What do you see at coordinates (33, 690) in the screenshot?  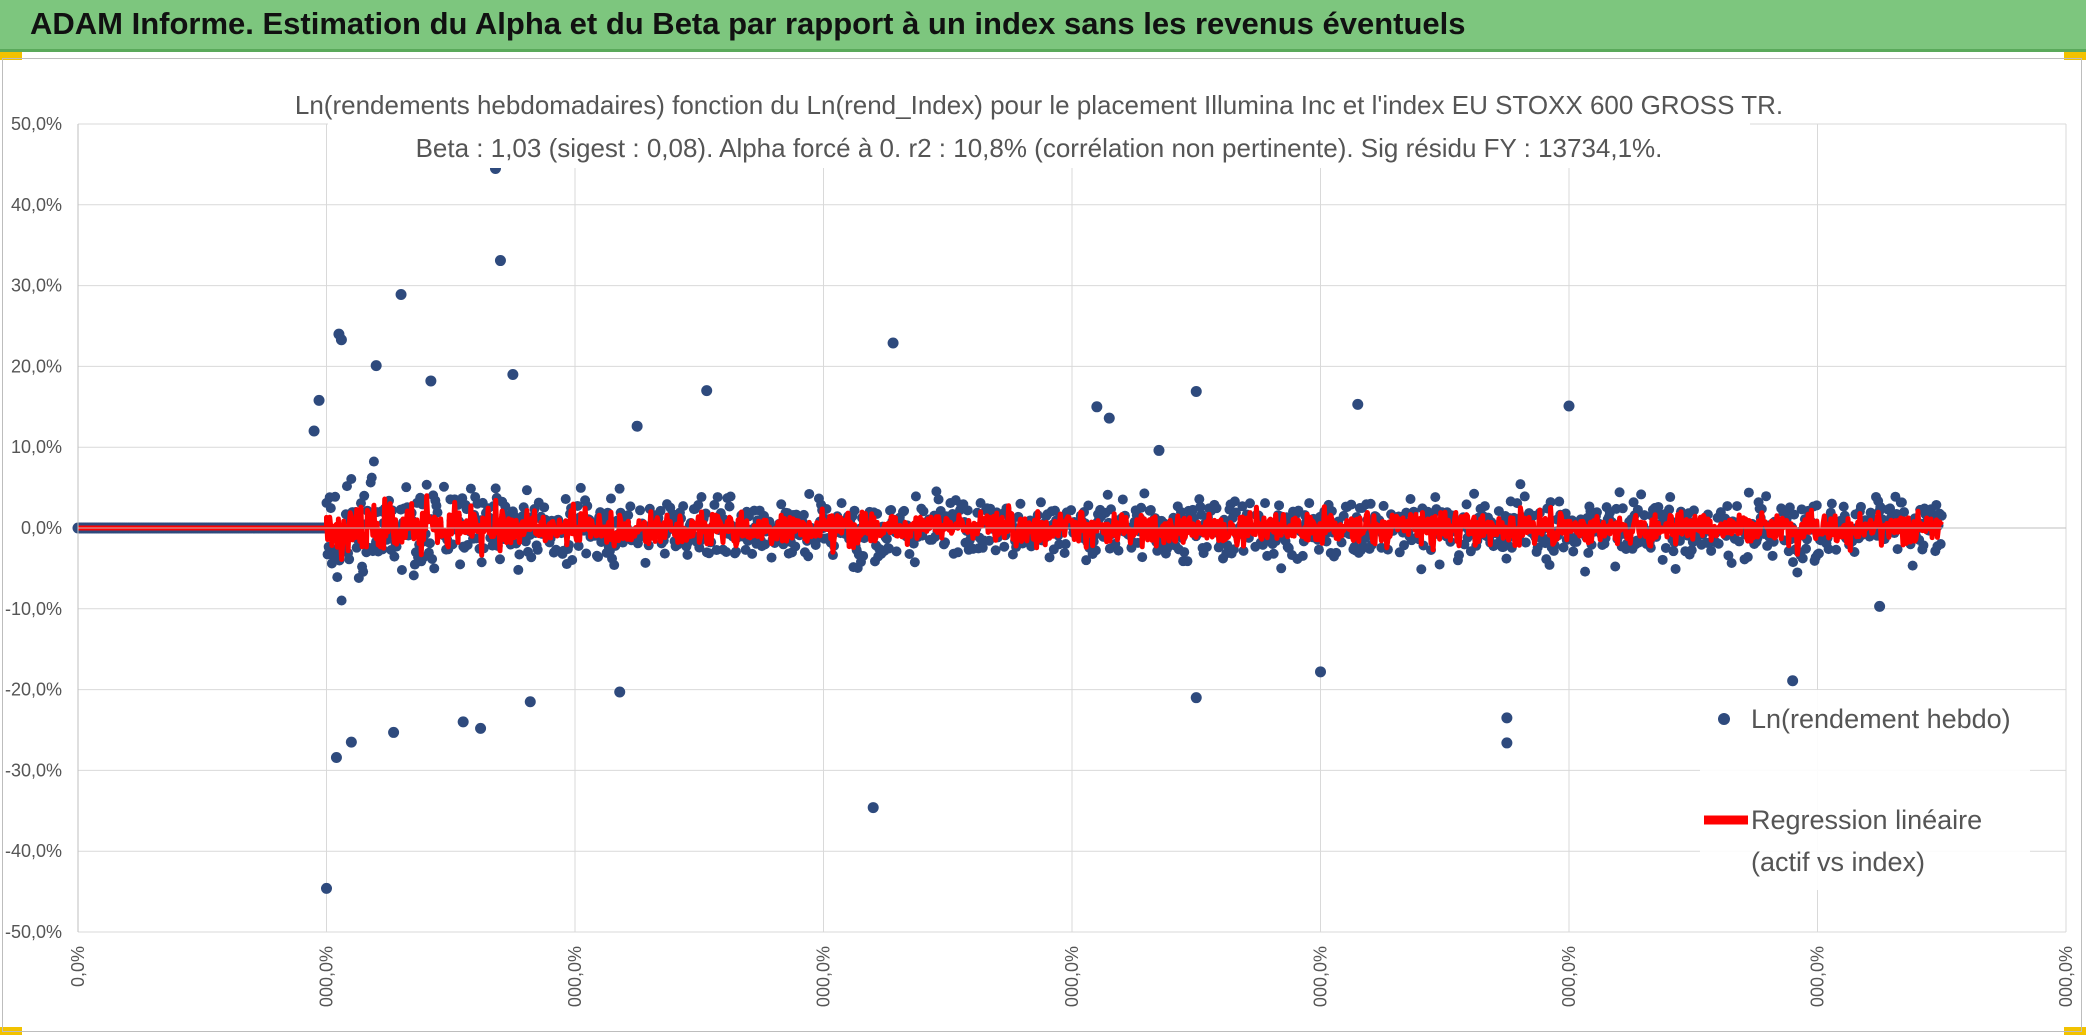 I see `y-tick-label: -20,0%` at bounding box center [33, 690].